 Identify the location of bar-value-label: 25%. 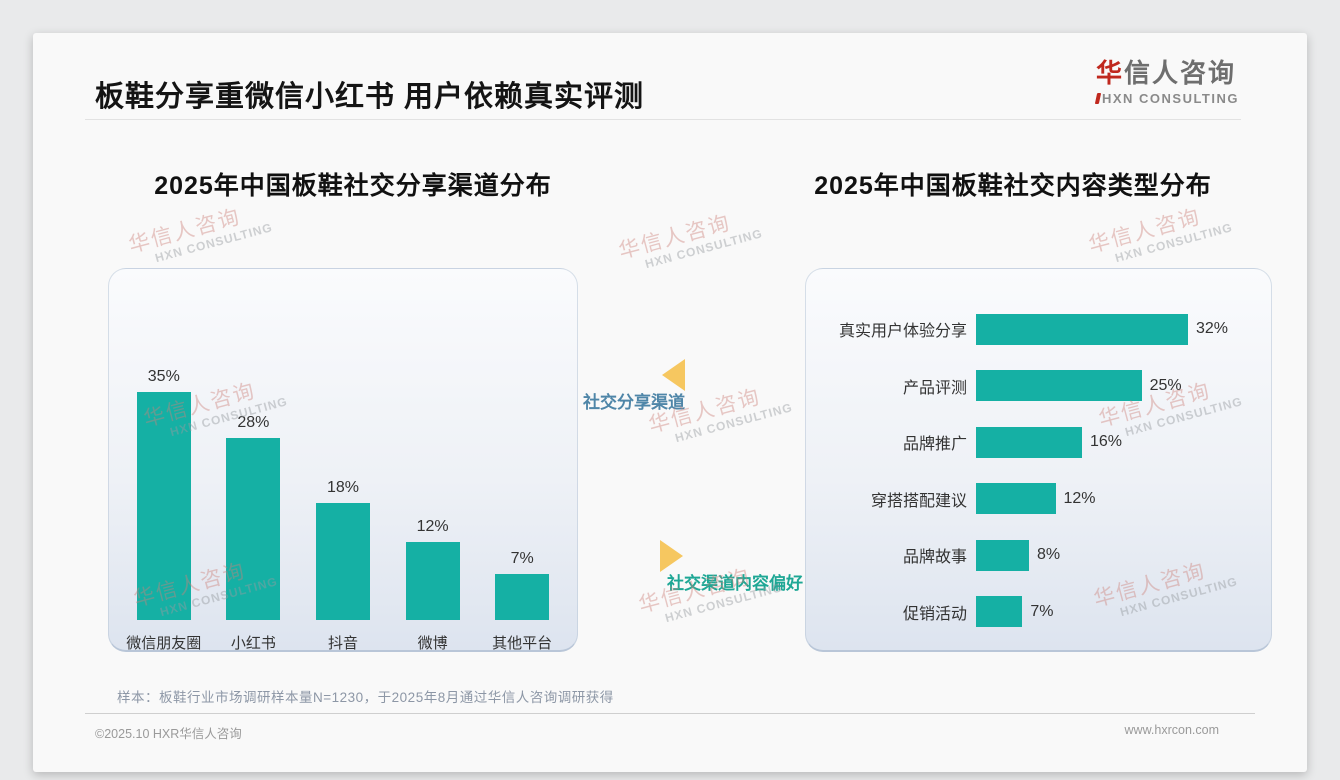
(1165, 385).